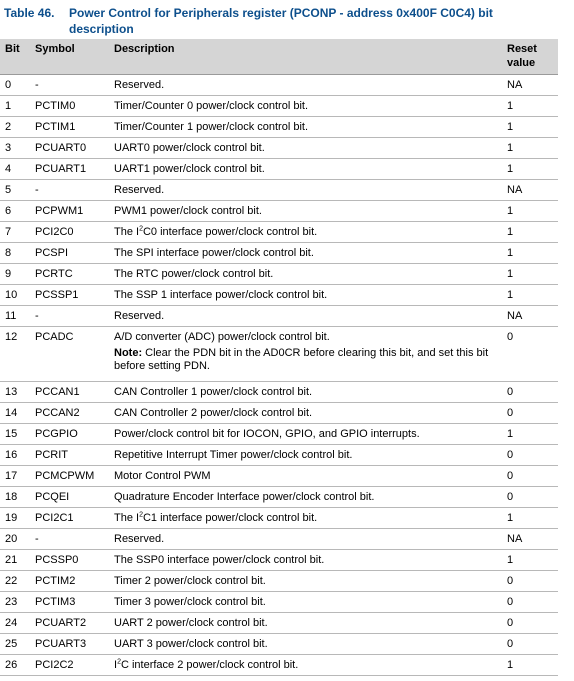  I want to click on table-row: 9 PCRTC The RTC power/clock control bit. 1, so click(279, 274).